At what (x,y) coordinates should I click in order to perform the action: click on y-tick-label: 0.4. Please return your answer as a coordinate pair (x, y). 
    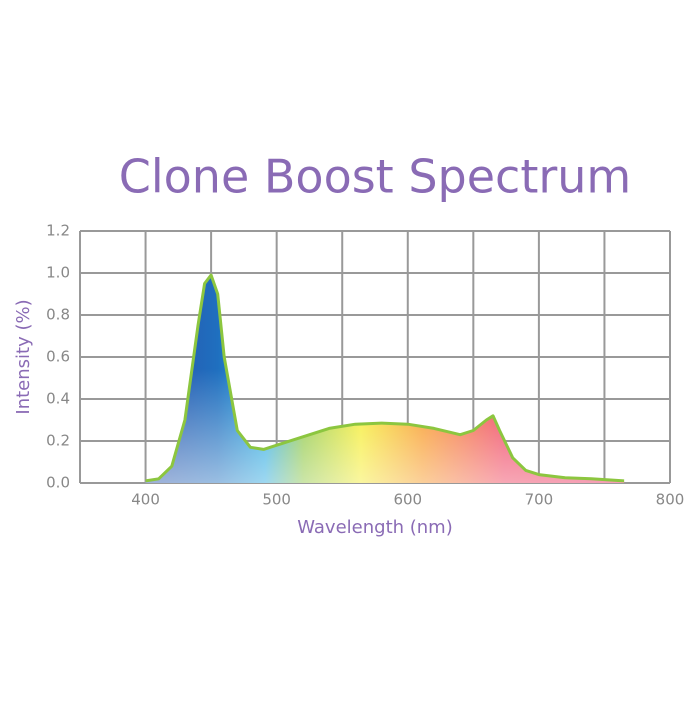
    Looking at the image, I should click on (58, 399).